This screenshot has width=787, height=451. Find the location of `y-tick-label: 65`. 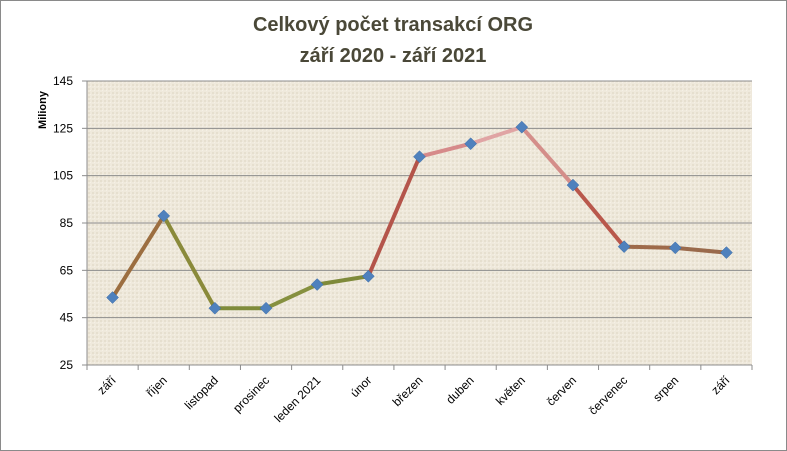

y-tick-label: 65 is located at coordinates (67, 270).